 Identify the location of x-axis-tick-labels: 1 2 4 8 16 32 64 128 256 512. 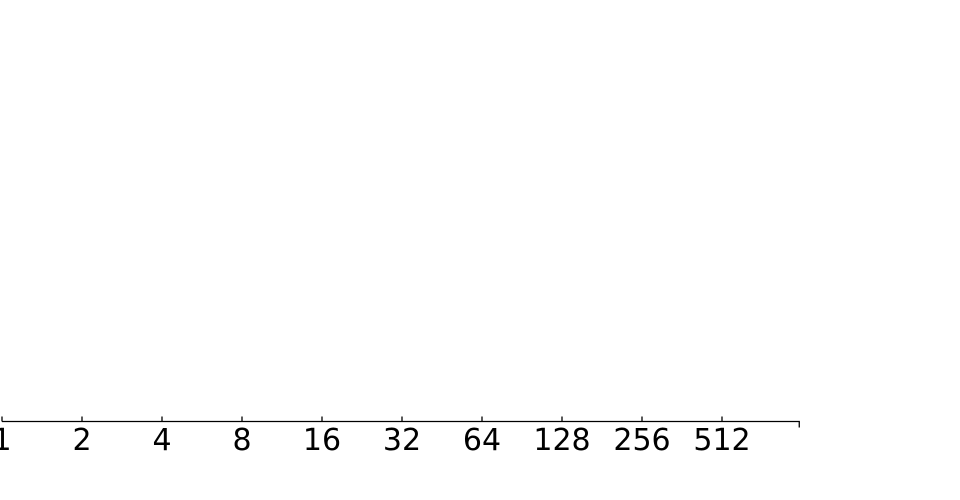
(375, 440).